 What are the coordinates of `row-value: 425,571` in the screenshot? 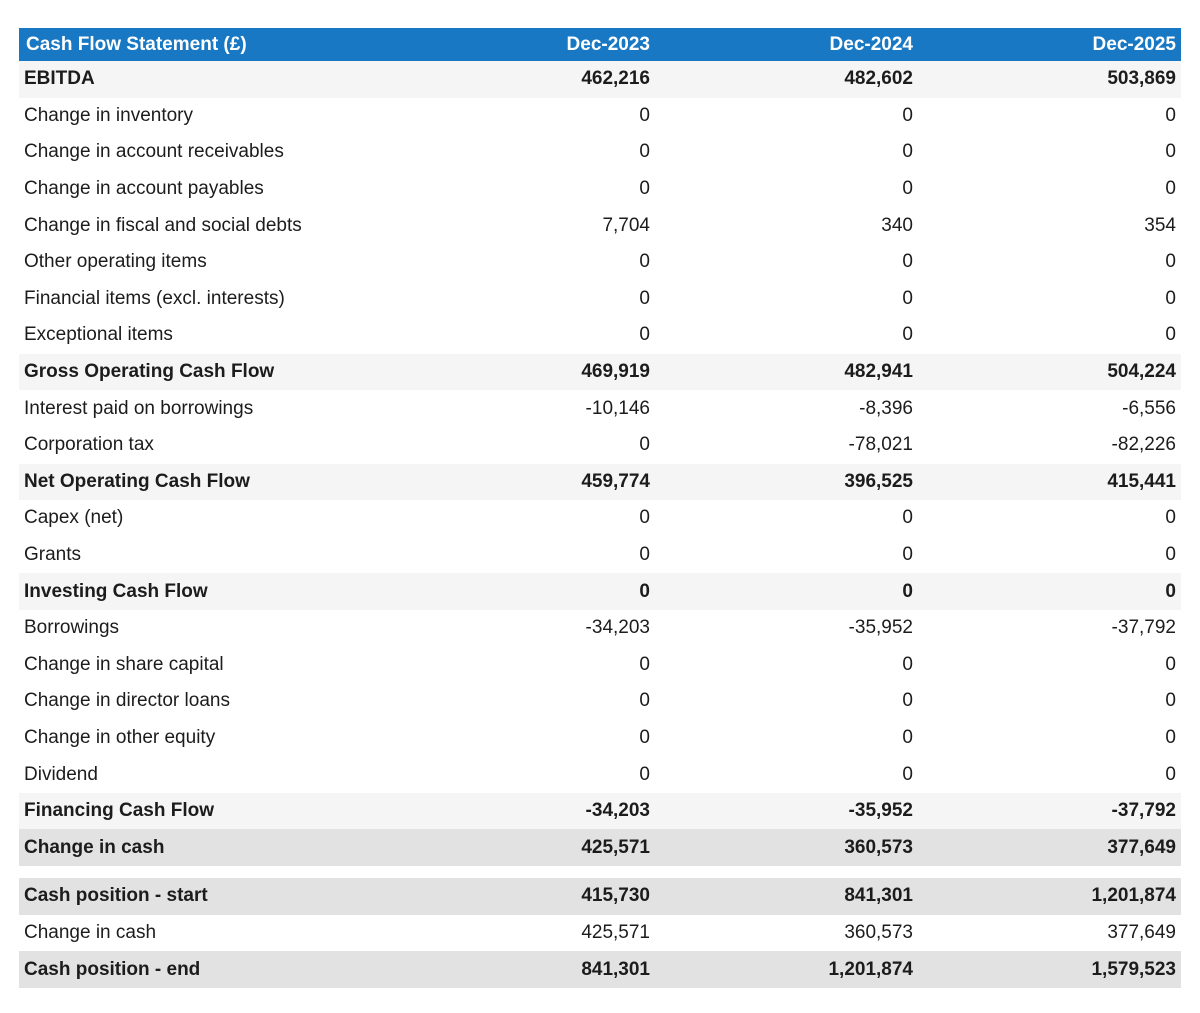 It's located at (523, 848).